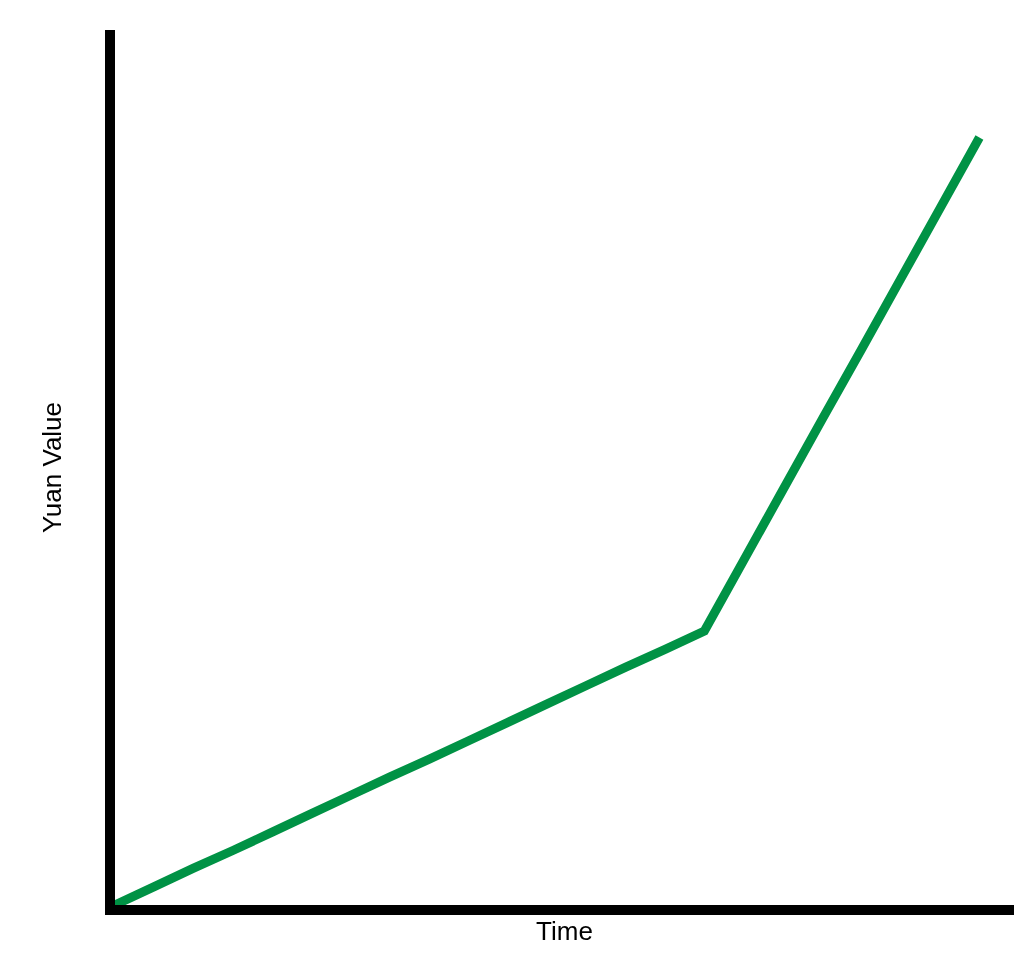 This screenshot has height=963, width=1024. I want to click on x-axis-title: Time, so click(564, 931).